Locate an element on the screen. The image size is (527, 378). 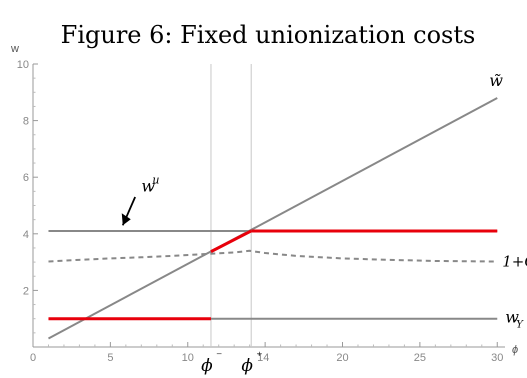
label-w-y-subscript: Y is located at coordinates (520, 325).